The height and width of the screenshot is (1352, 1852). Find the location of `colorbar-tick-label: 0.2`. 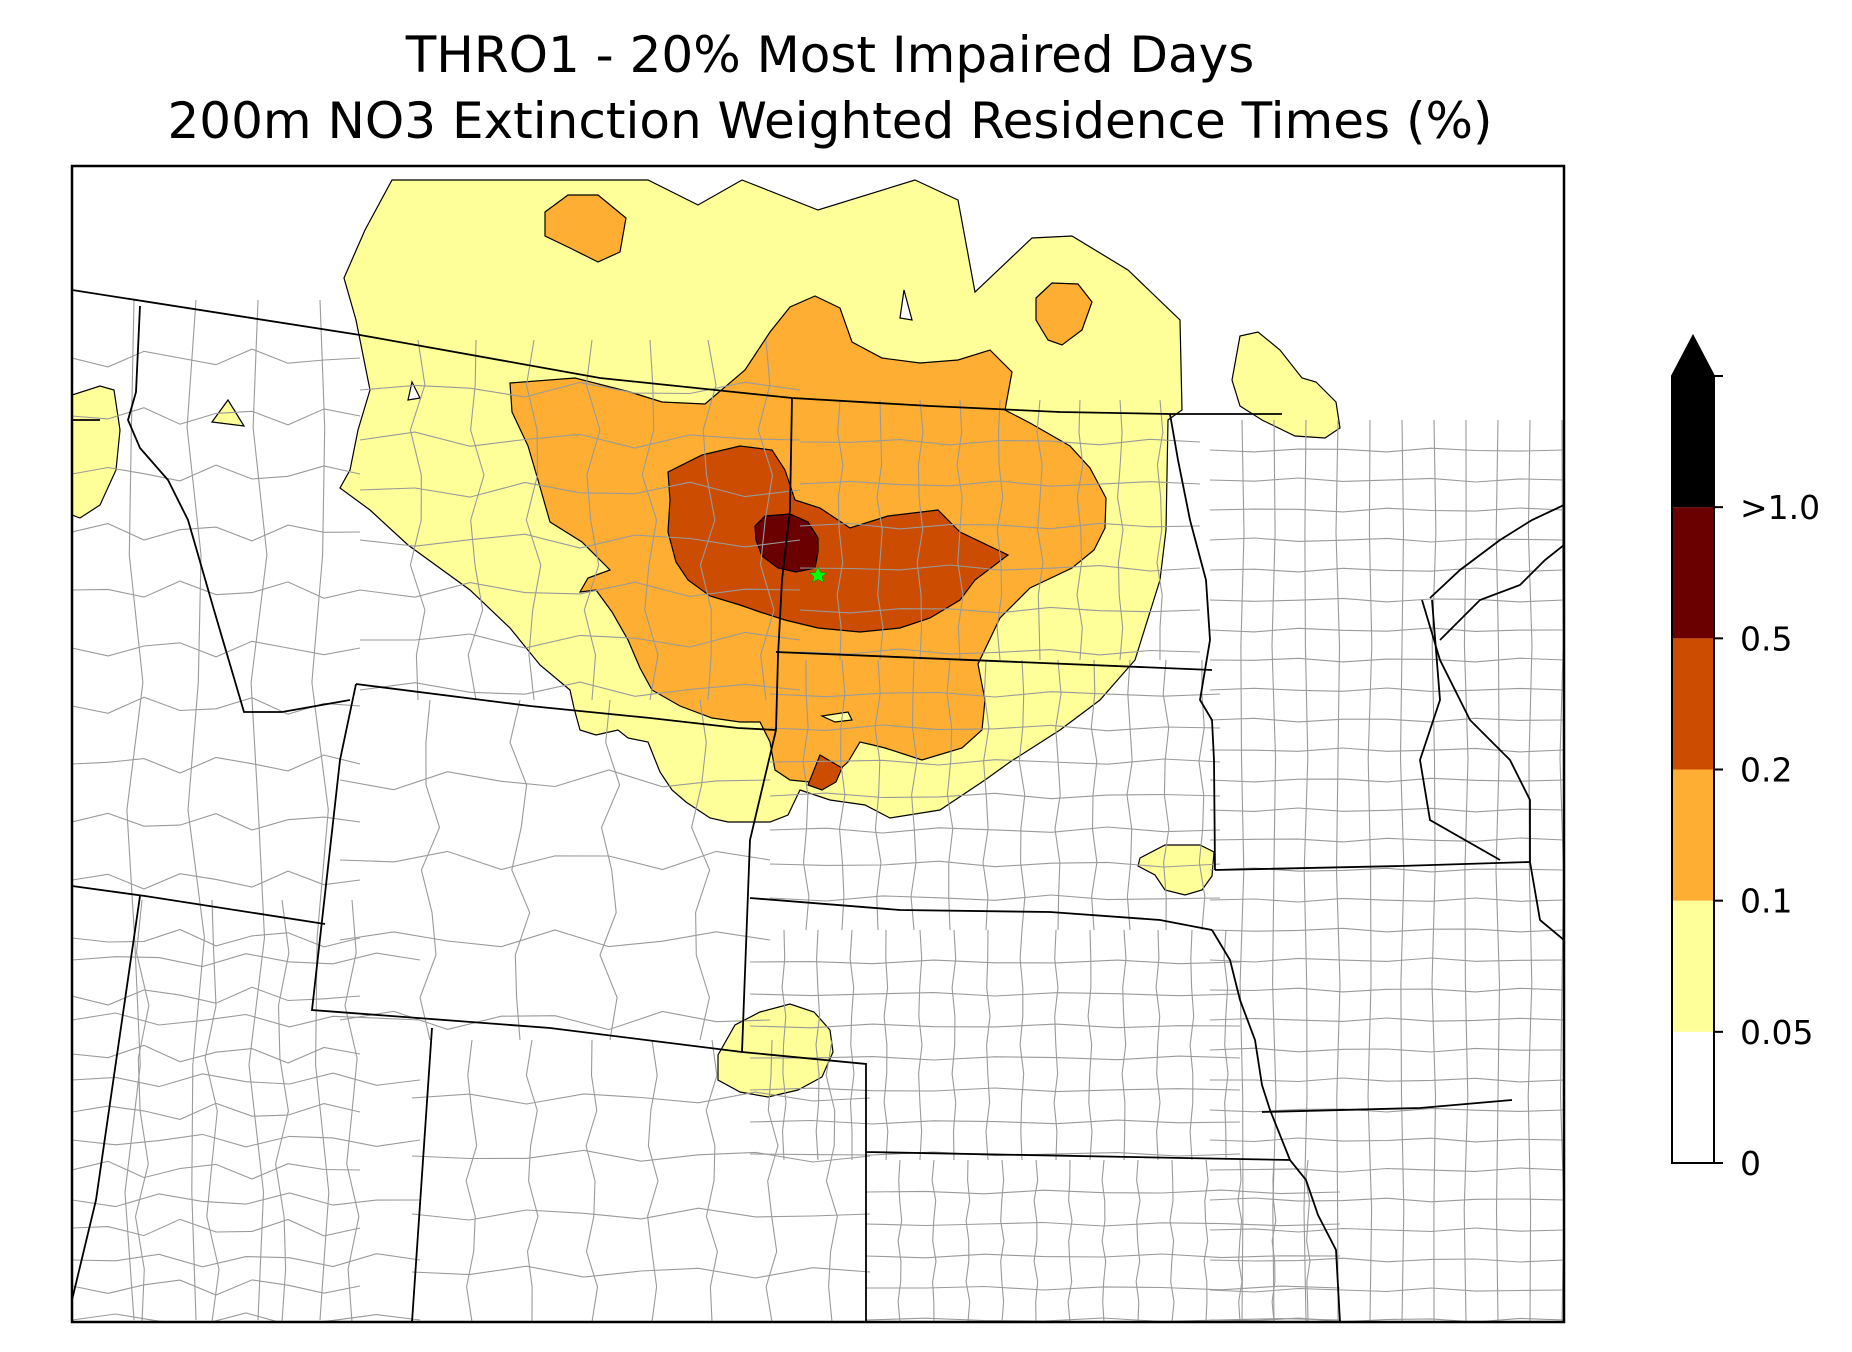

colorbar-tick-label: 0.2 is located at coordinates (1766, 770).